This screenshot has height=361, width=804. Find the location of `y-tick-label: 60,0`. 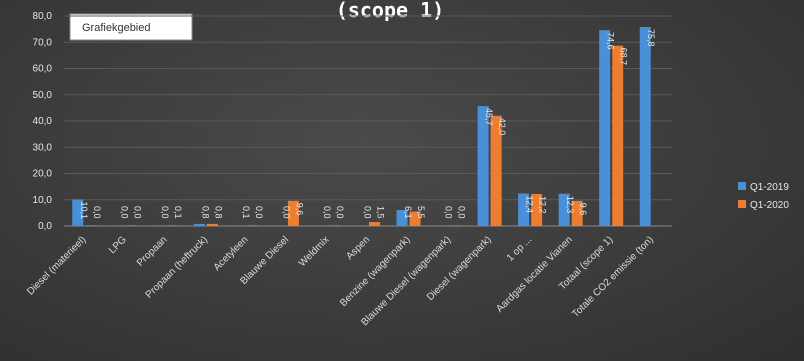

y-tick-label: 60,0 is located at coordinates (43, 69).